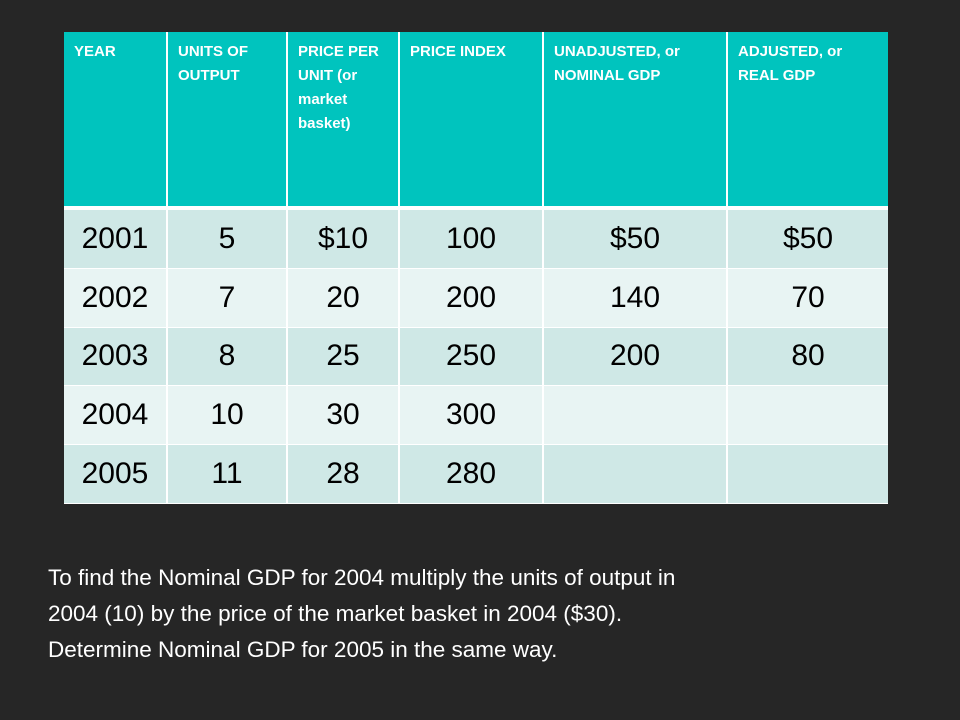 The image size is (960, 720). What do you see at coordinates (227, 474) in the screenshot?
I see `cell-units: 11` at bounding box center [227, 474].